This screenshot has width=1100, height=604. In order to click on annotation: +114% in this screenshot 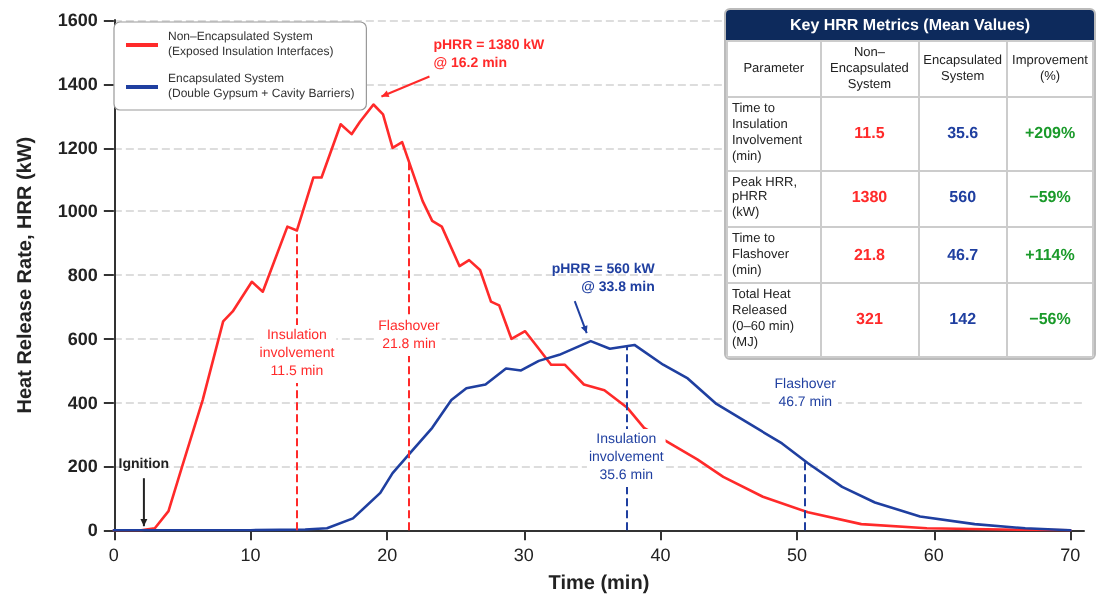, I will do `click(1050, 255)`.